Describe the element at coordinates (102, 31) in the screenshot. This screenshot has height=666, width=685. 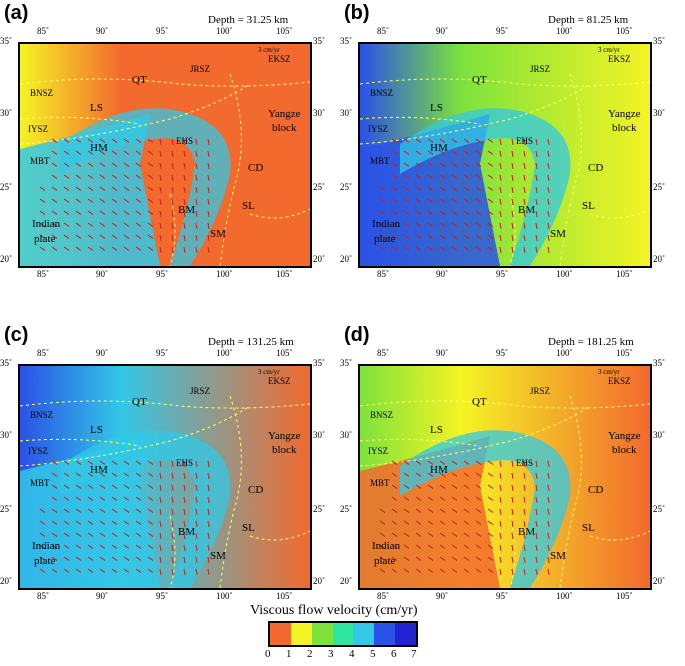
I see `lon-tick-label: 90˚` at that location.